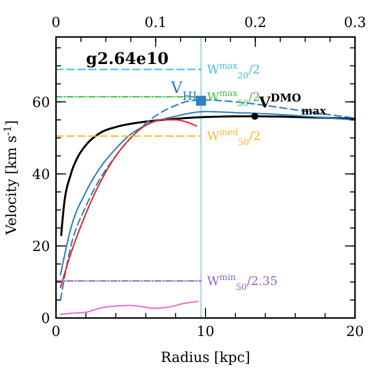  I want to click on x-tick-label: 20, so click(355, 332).